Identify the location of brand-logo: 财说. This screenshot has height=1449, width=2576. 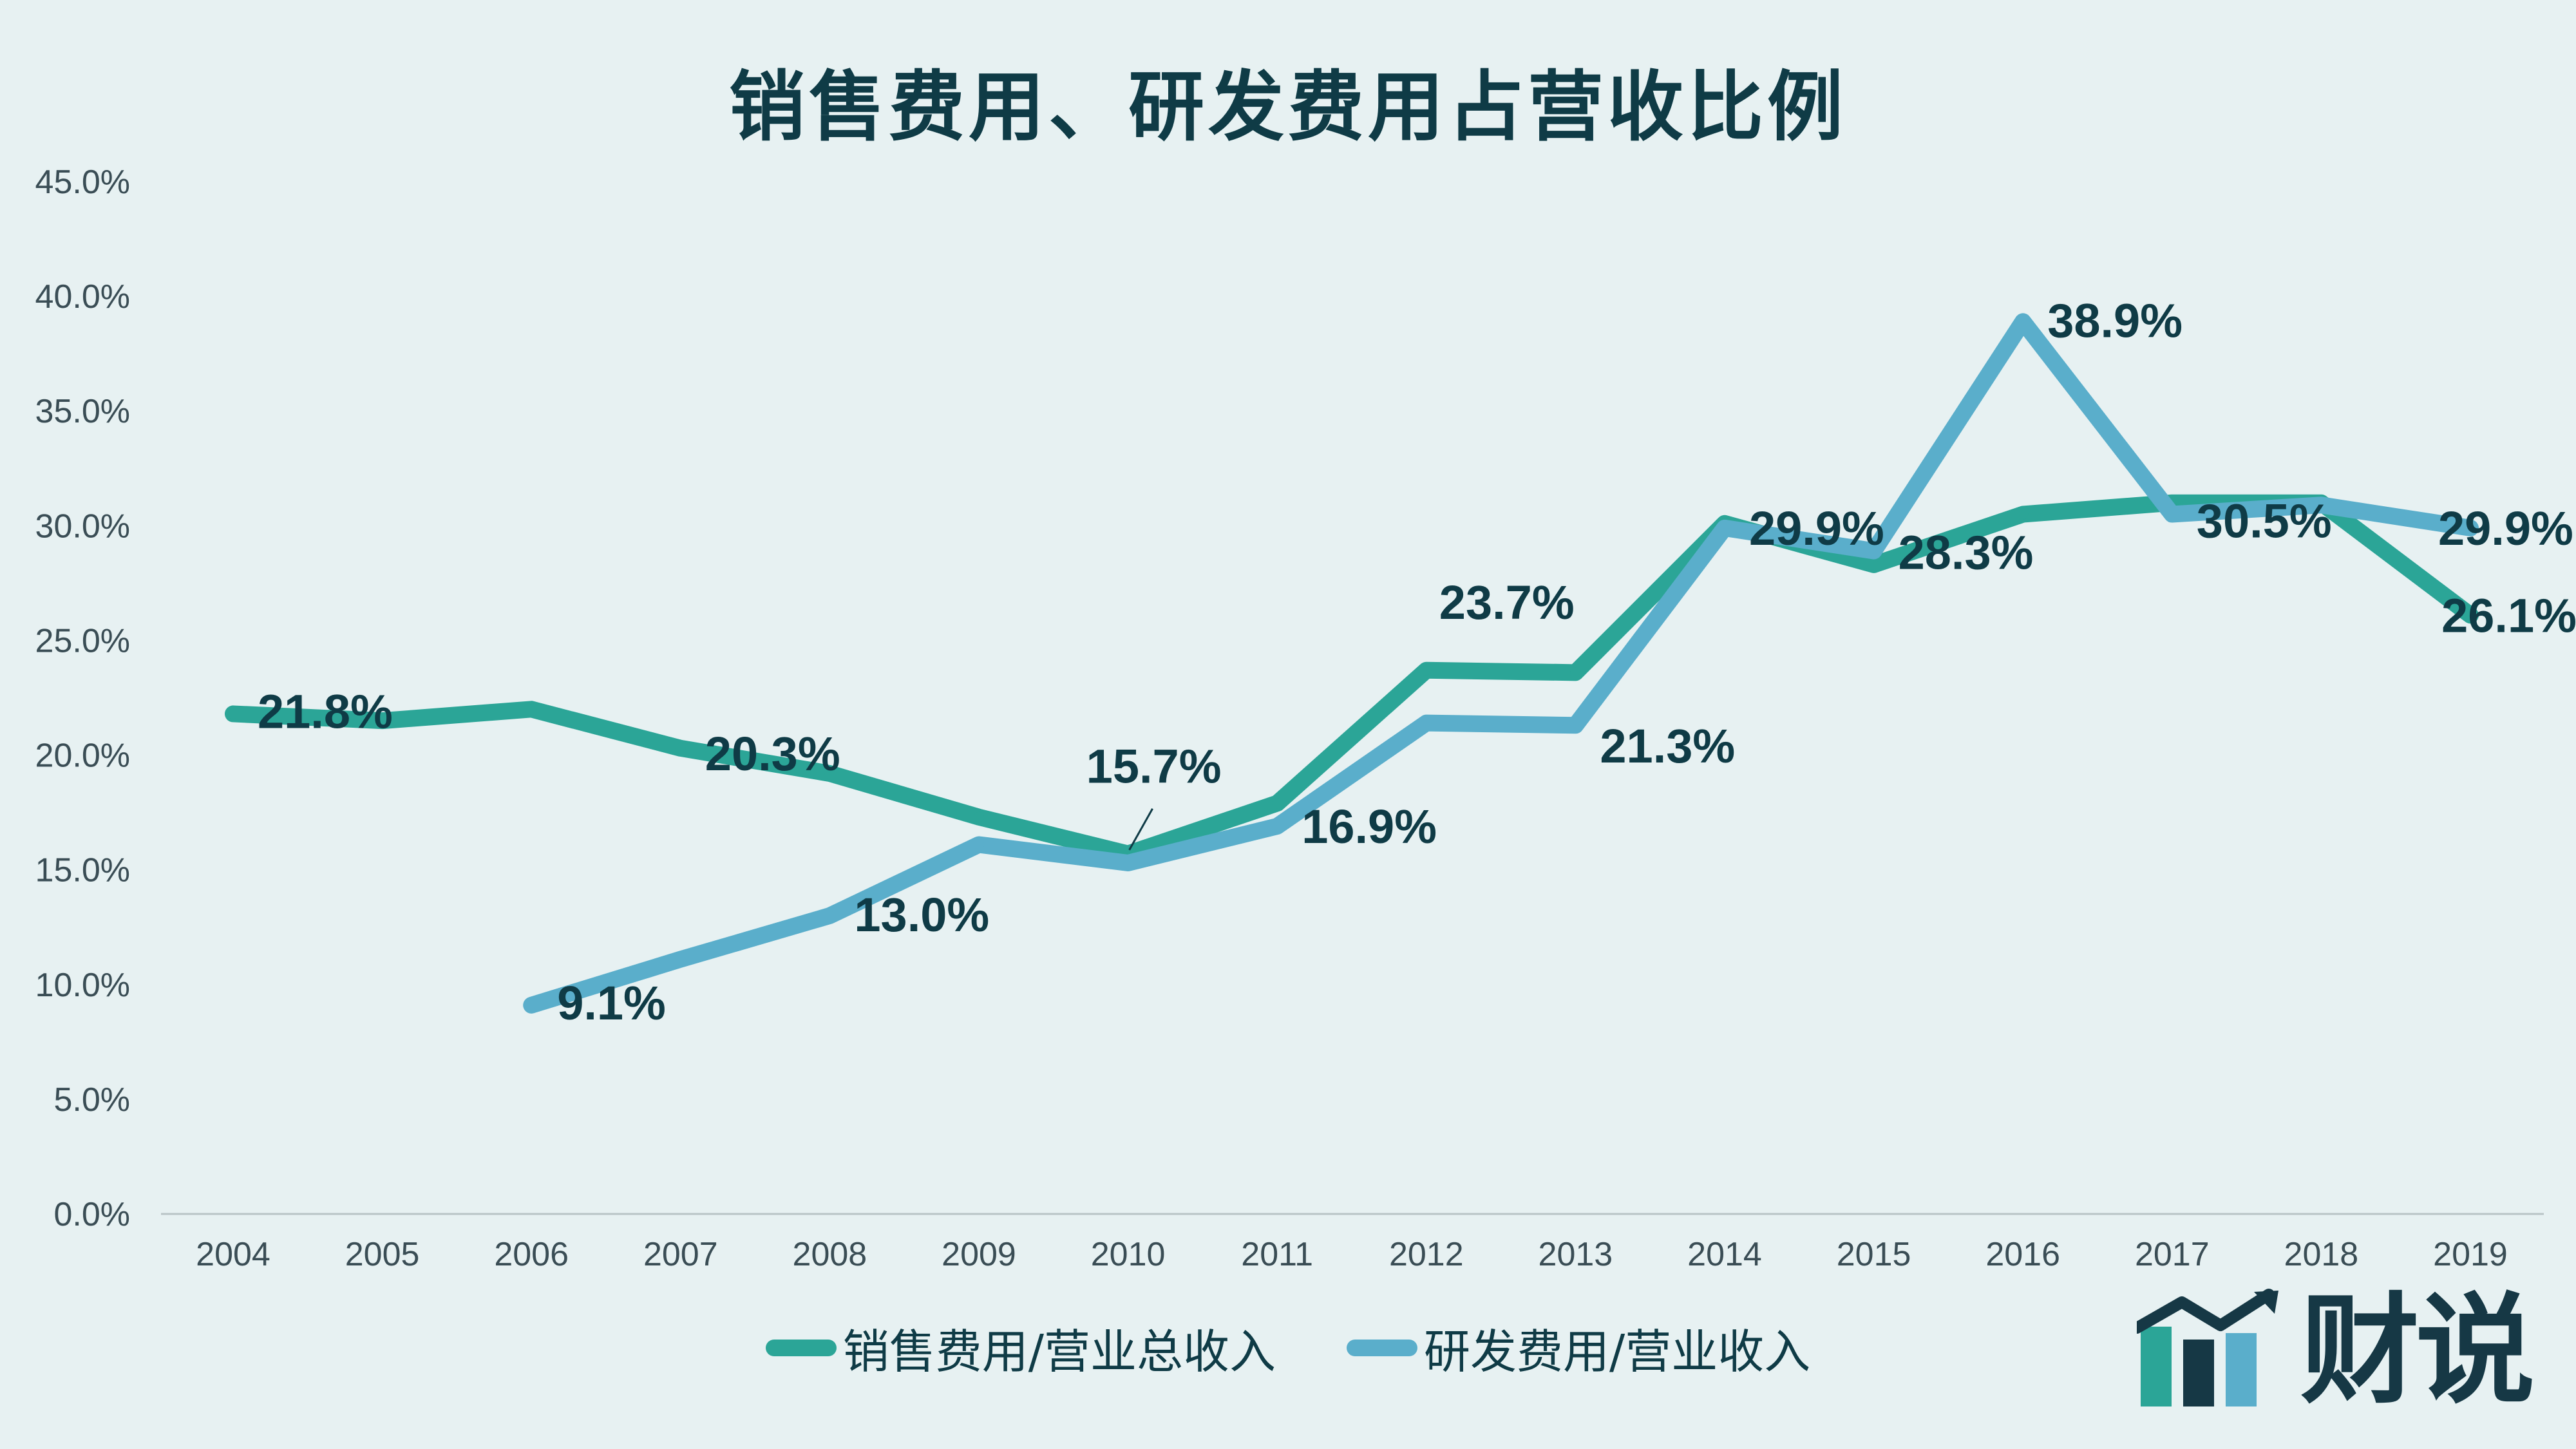
(2336, 1351).